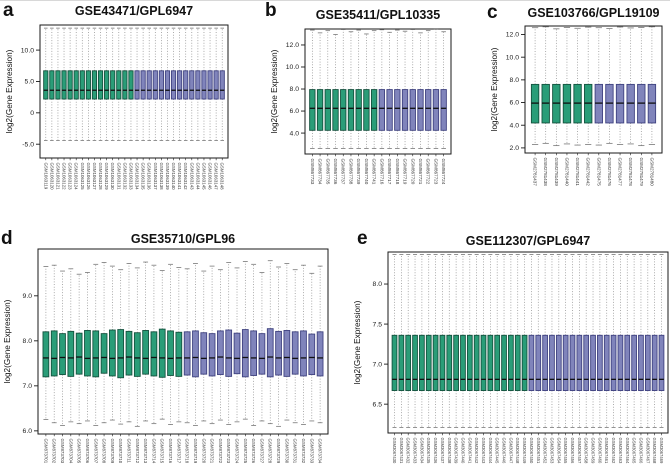 This screenshot has height=470, width=670. I want to click on sample-label: GSM873707, so click(95, 451).